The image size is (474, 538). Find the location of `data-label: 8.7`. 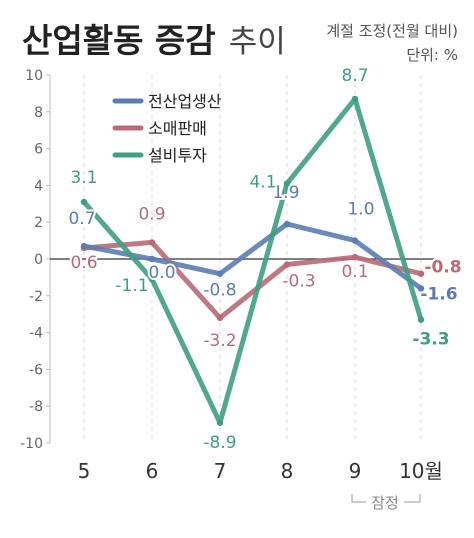

data-label: 8.7 is located at coordinates (354, 76).